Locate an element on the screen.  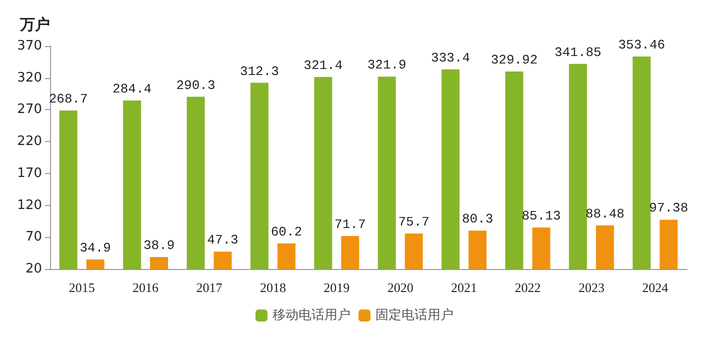
y-tick-label: 170 is located at coordinates (29, 173).